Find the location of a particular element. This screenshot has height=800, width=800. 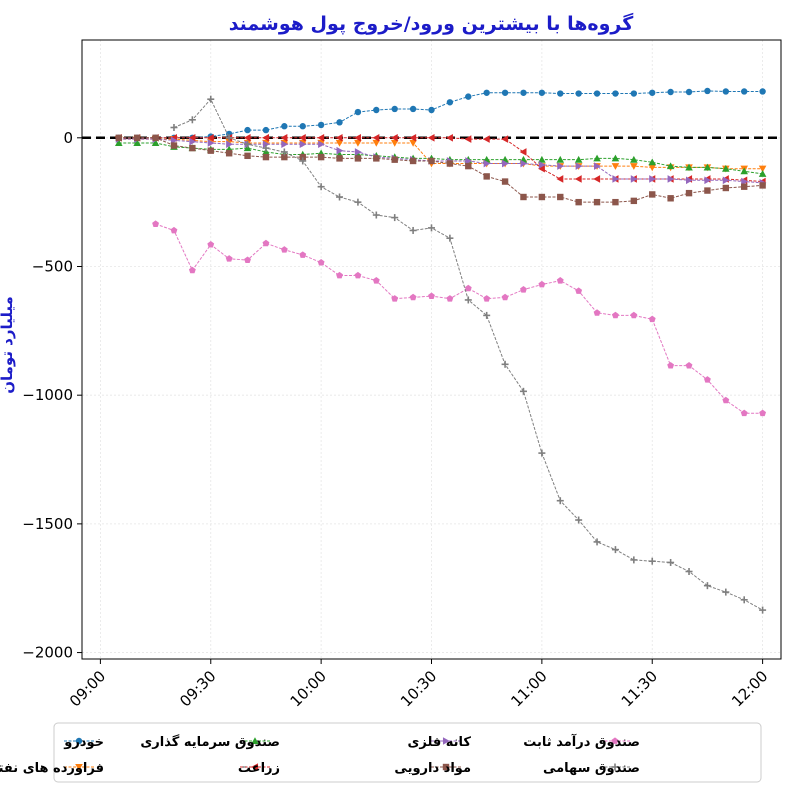

legend-item: صندوق سرمایه گذاری is located at coordinates (210, 742).